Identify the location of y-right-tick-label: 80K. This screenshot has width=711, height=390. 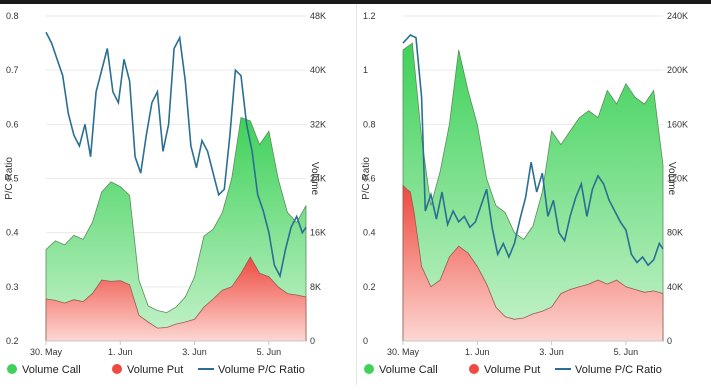
(675, 233).